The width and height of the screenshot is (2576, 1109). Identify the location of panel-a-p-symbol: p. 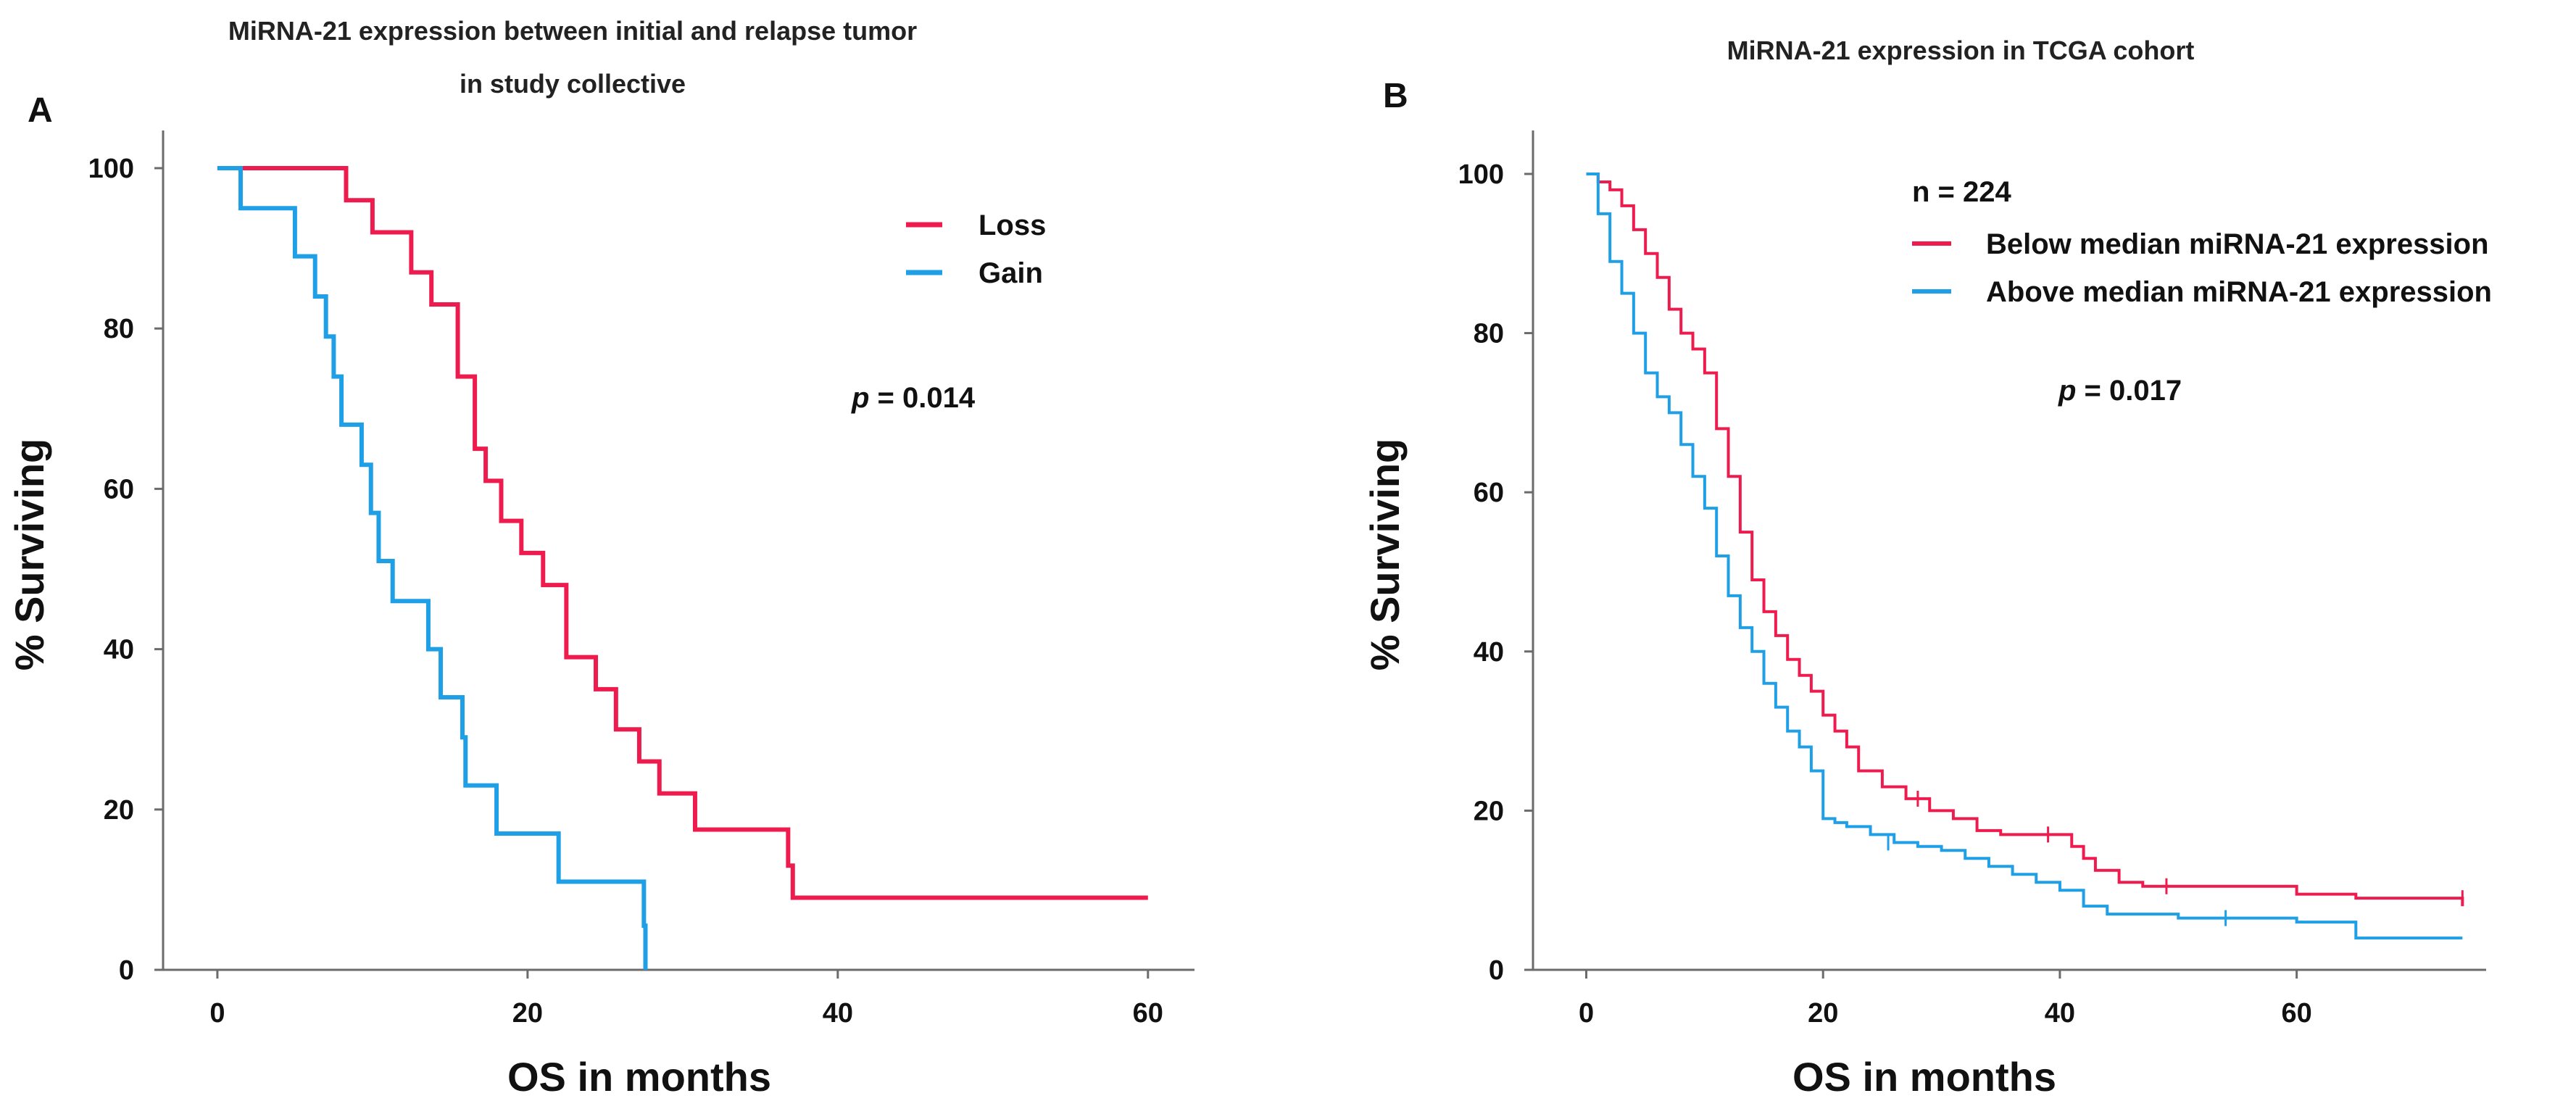
(860, 398).